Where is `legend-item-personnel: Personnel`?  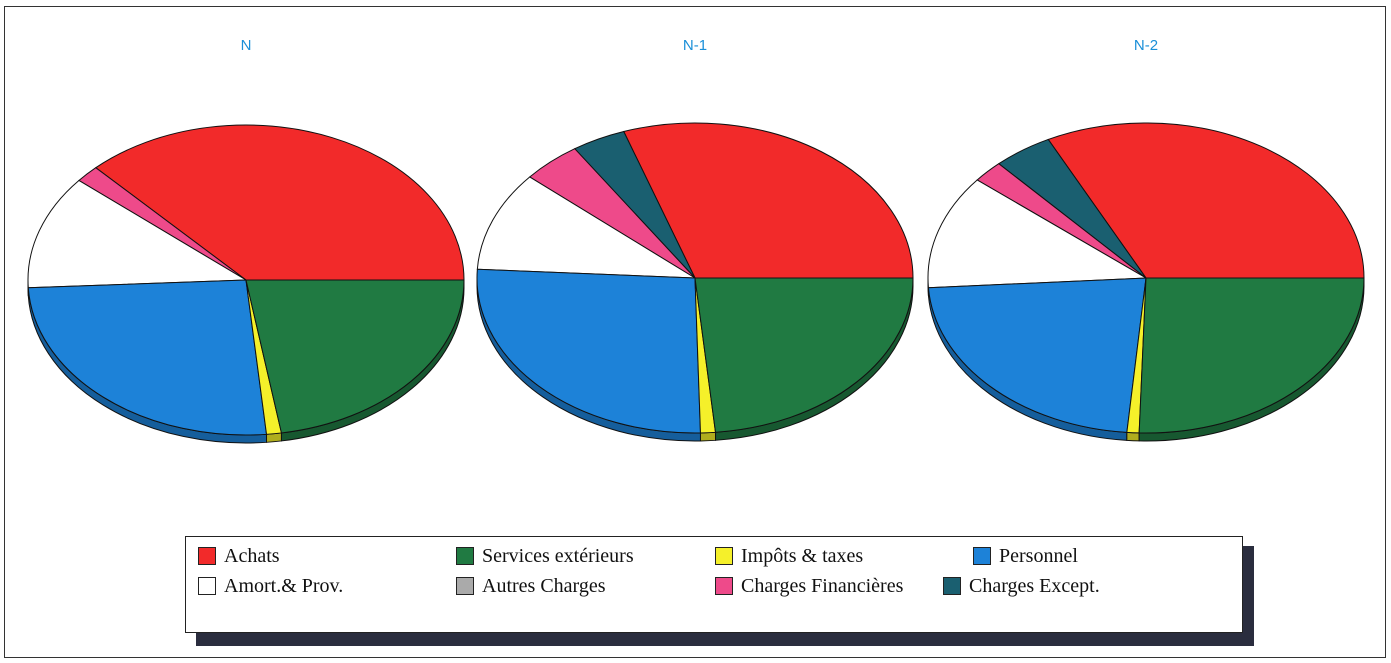 legend-item-personnel: Personnel is located at coordinates (1025, 556).